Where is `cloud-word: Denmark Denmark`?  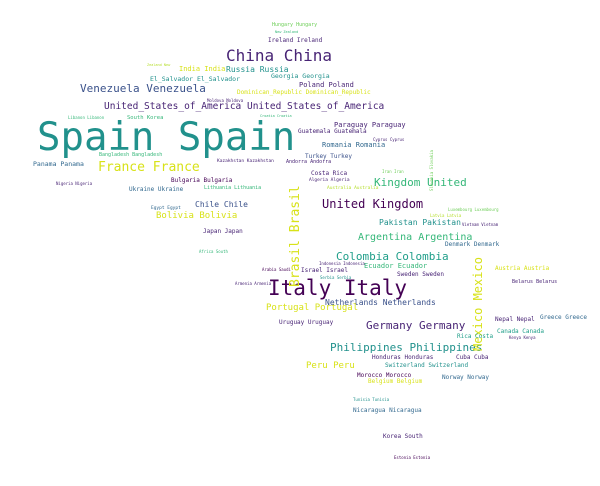
cloud-word: Denmark Denmark is located at coordinates (472, 244).